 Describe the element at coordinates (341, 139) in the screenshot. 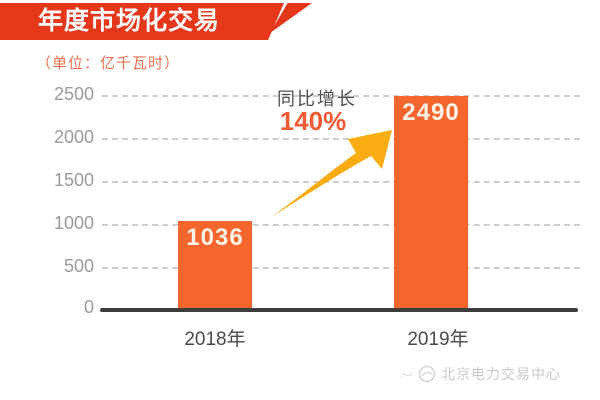

I see `gridline-2000` at that location.